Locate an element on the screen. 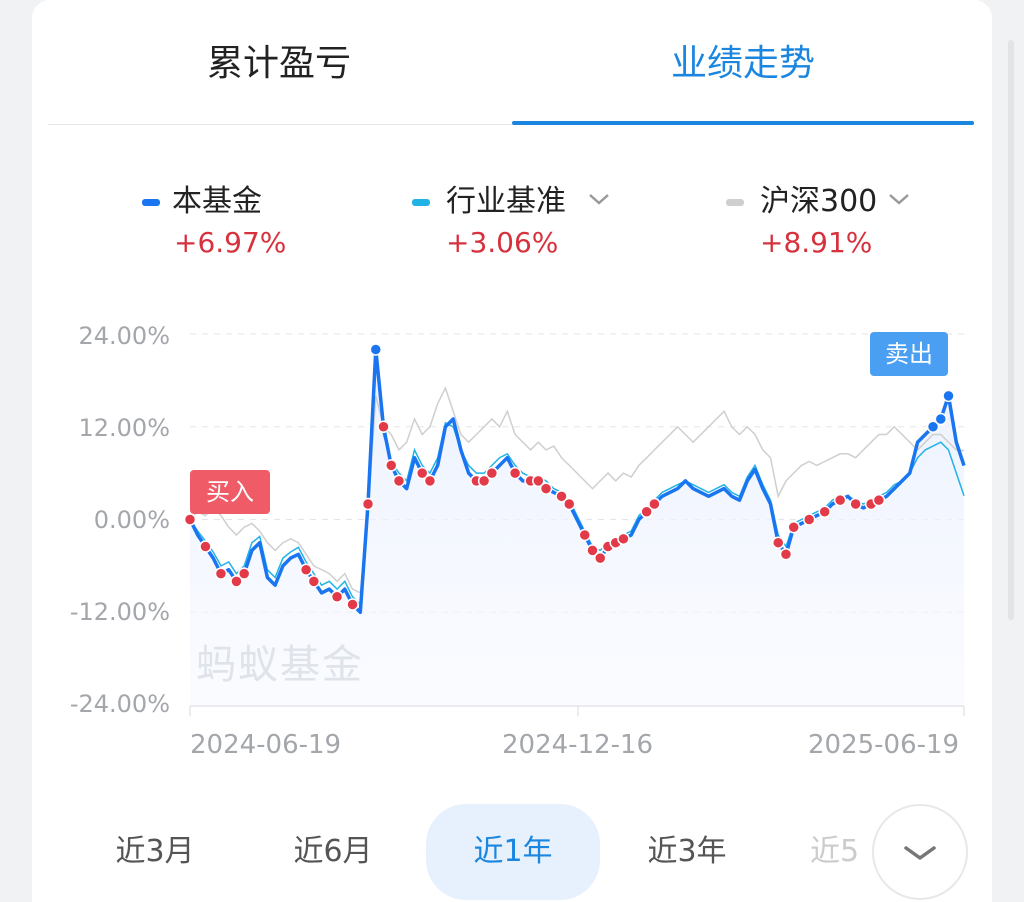 The height and width of the screenshot is (902, 1024). y-tick-label: 12.00% is located at coordinates (124, 428).